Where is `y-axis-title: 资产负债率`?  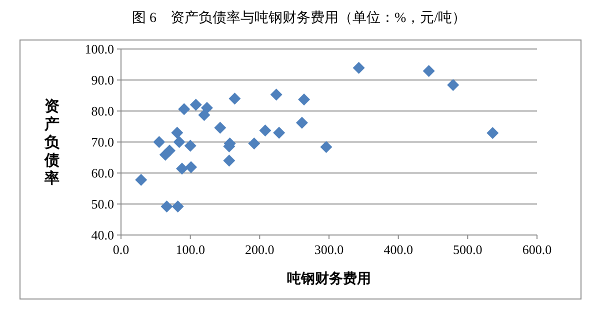
y-axis-title: 资产负债率 is located at coordinates (52, 142).